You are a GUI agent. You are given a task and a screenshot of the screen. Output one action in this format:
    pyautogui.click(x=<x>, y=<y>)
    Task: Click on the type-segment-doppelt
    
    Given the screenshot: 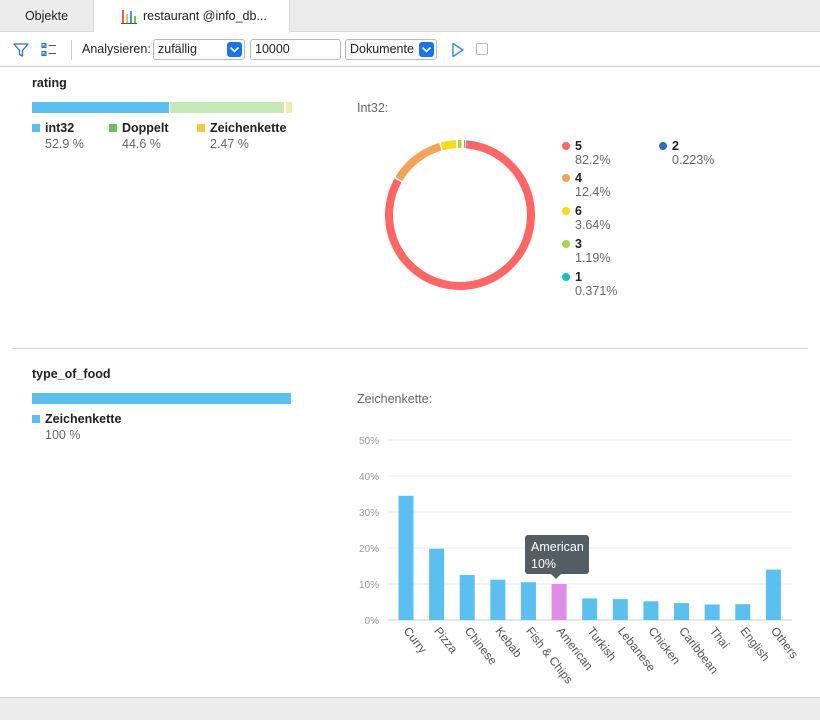 What is the action you would take?
    pyautogui.click(x=227, y=107)
    